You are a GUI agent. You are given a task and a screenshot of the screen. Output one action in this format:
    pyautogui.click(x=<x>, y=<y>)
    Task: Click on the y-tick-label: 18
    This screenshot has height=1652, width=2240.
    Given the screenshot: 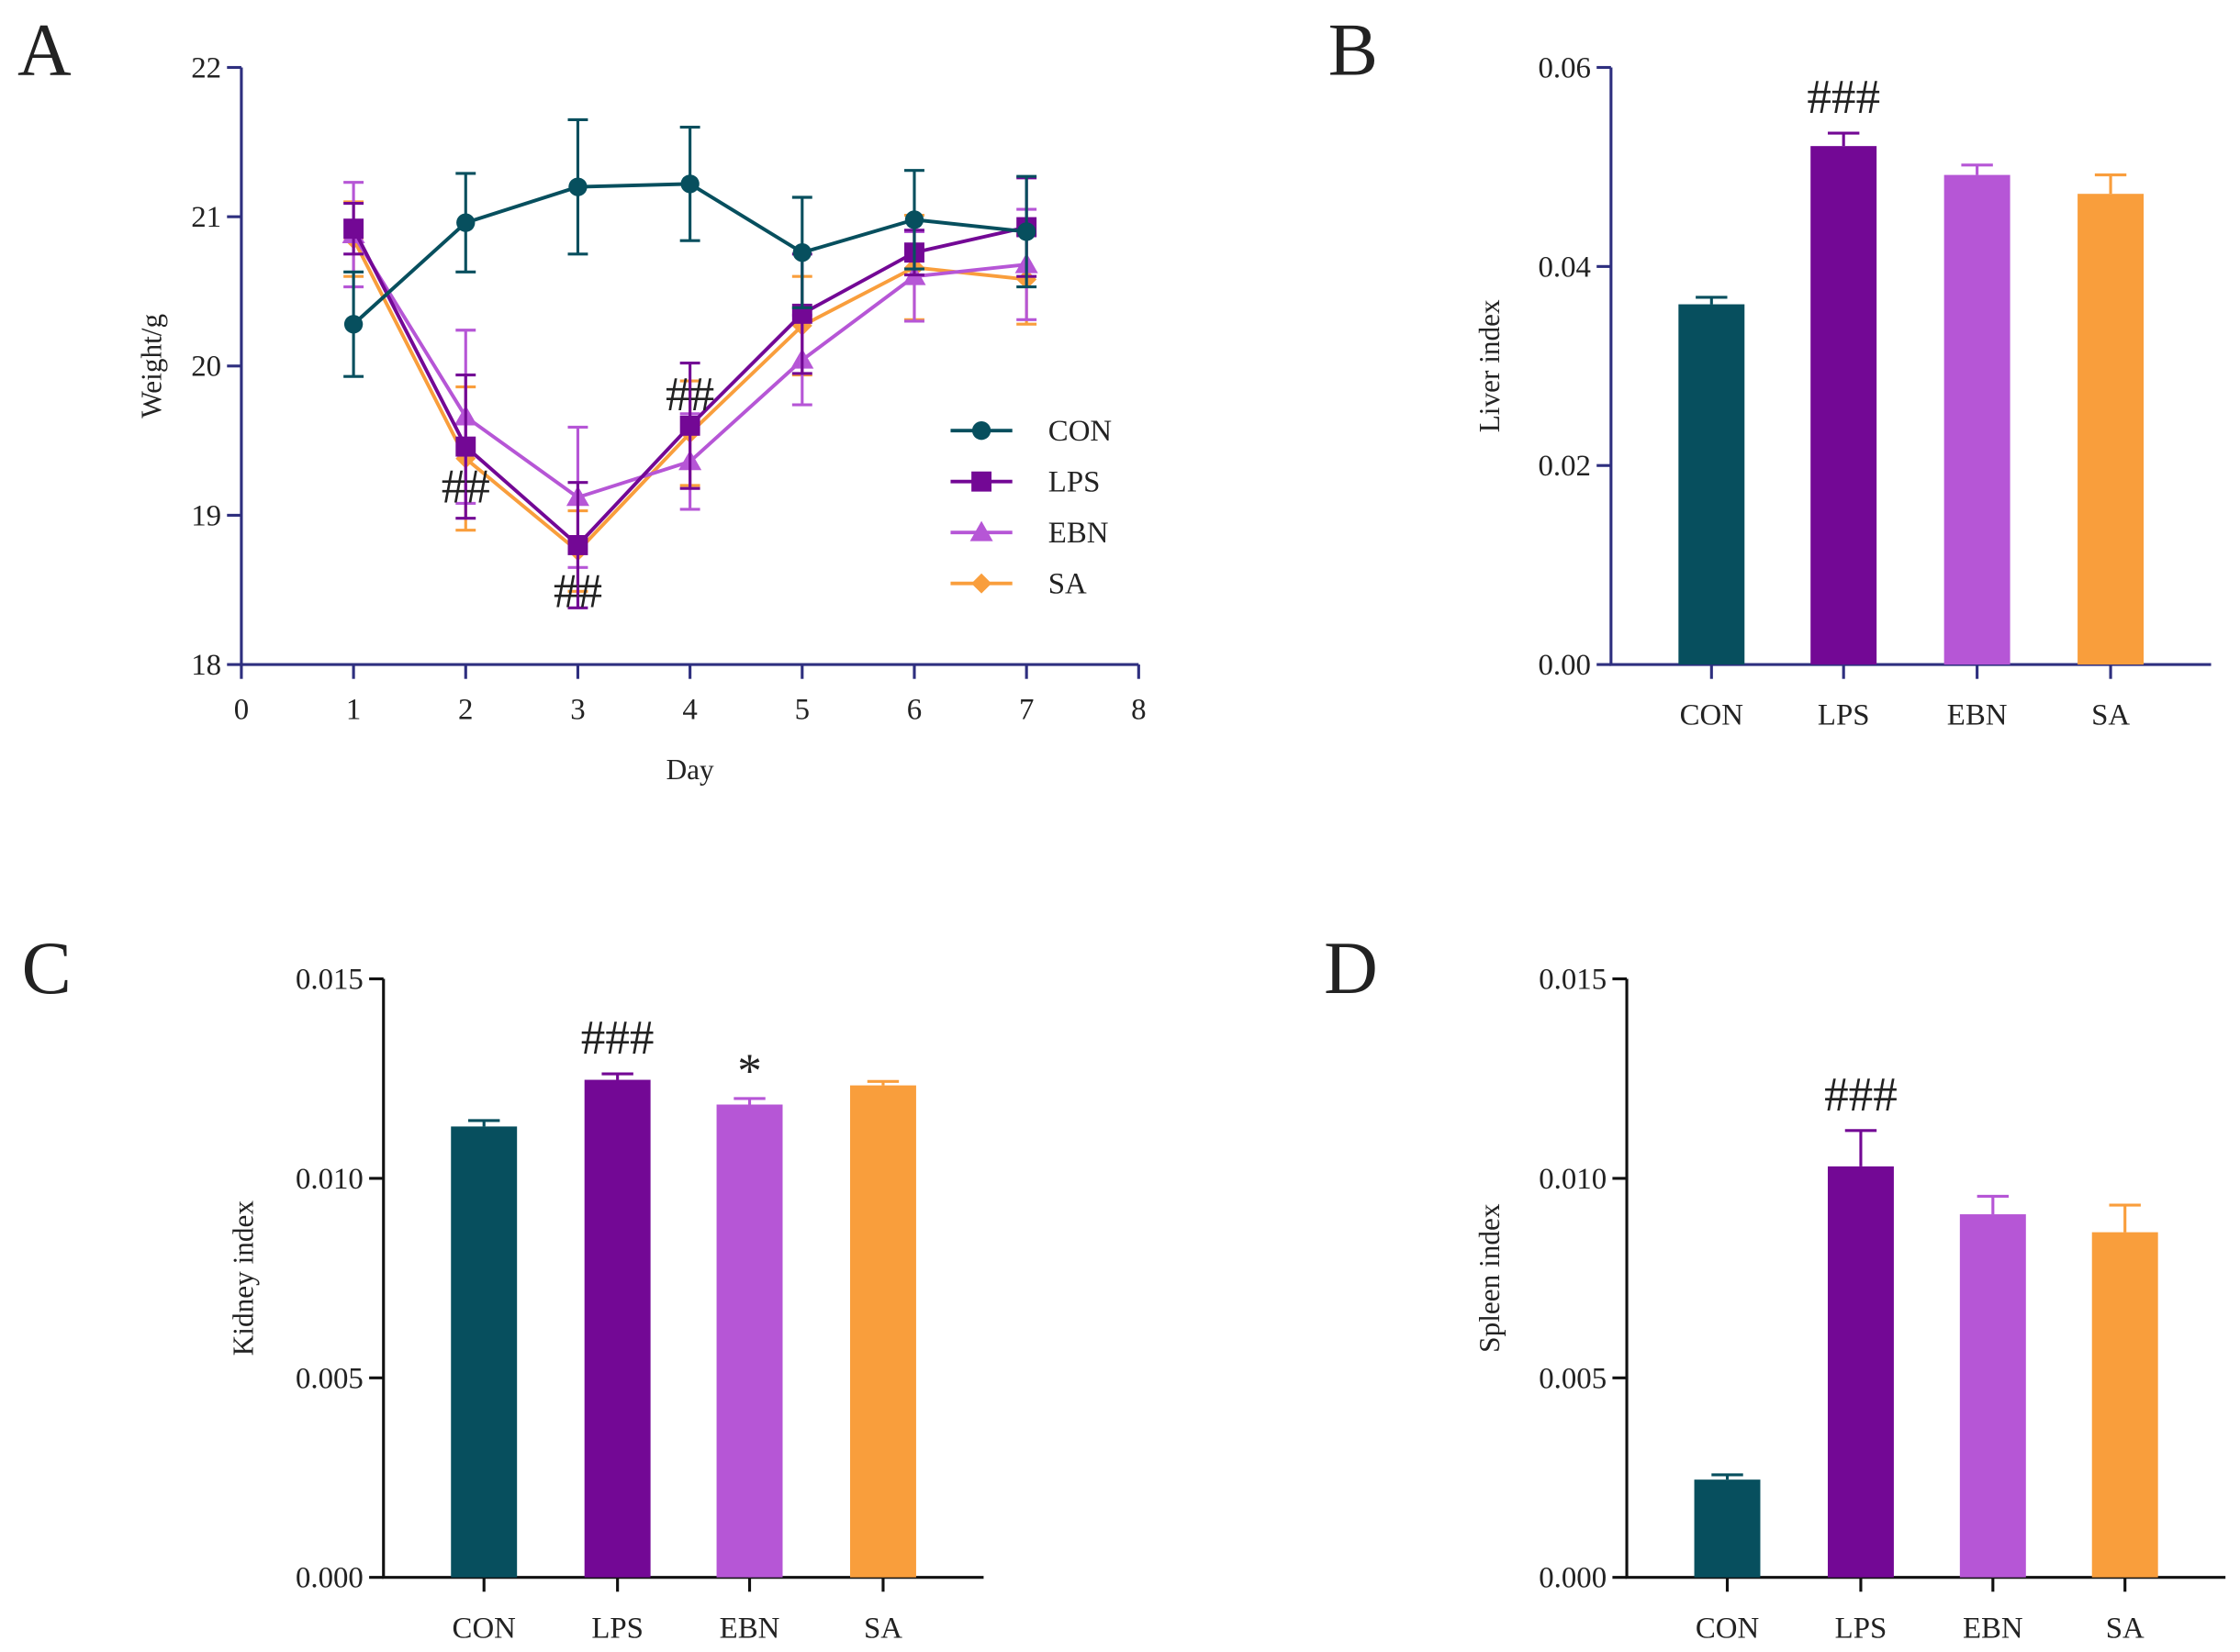 What is the action you would take?
    pyautogui.click(x=206, y=665)
    